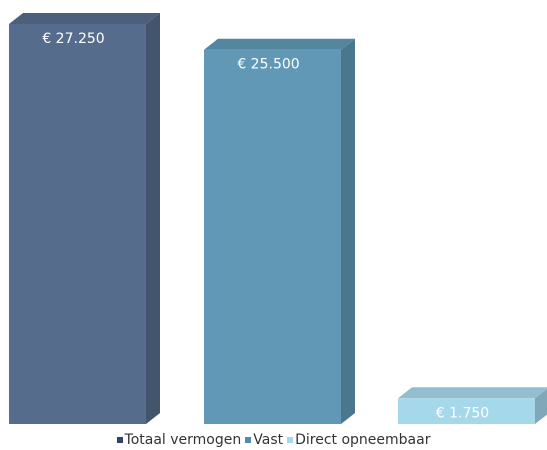  What do you see at coordinates (119, 440) in the screenshot?
I see `legend-swatch-totaal-vermogen` at bounding box center [119, 440].